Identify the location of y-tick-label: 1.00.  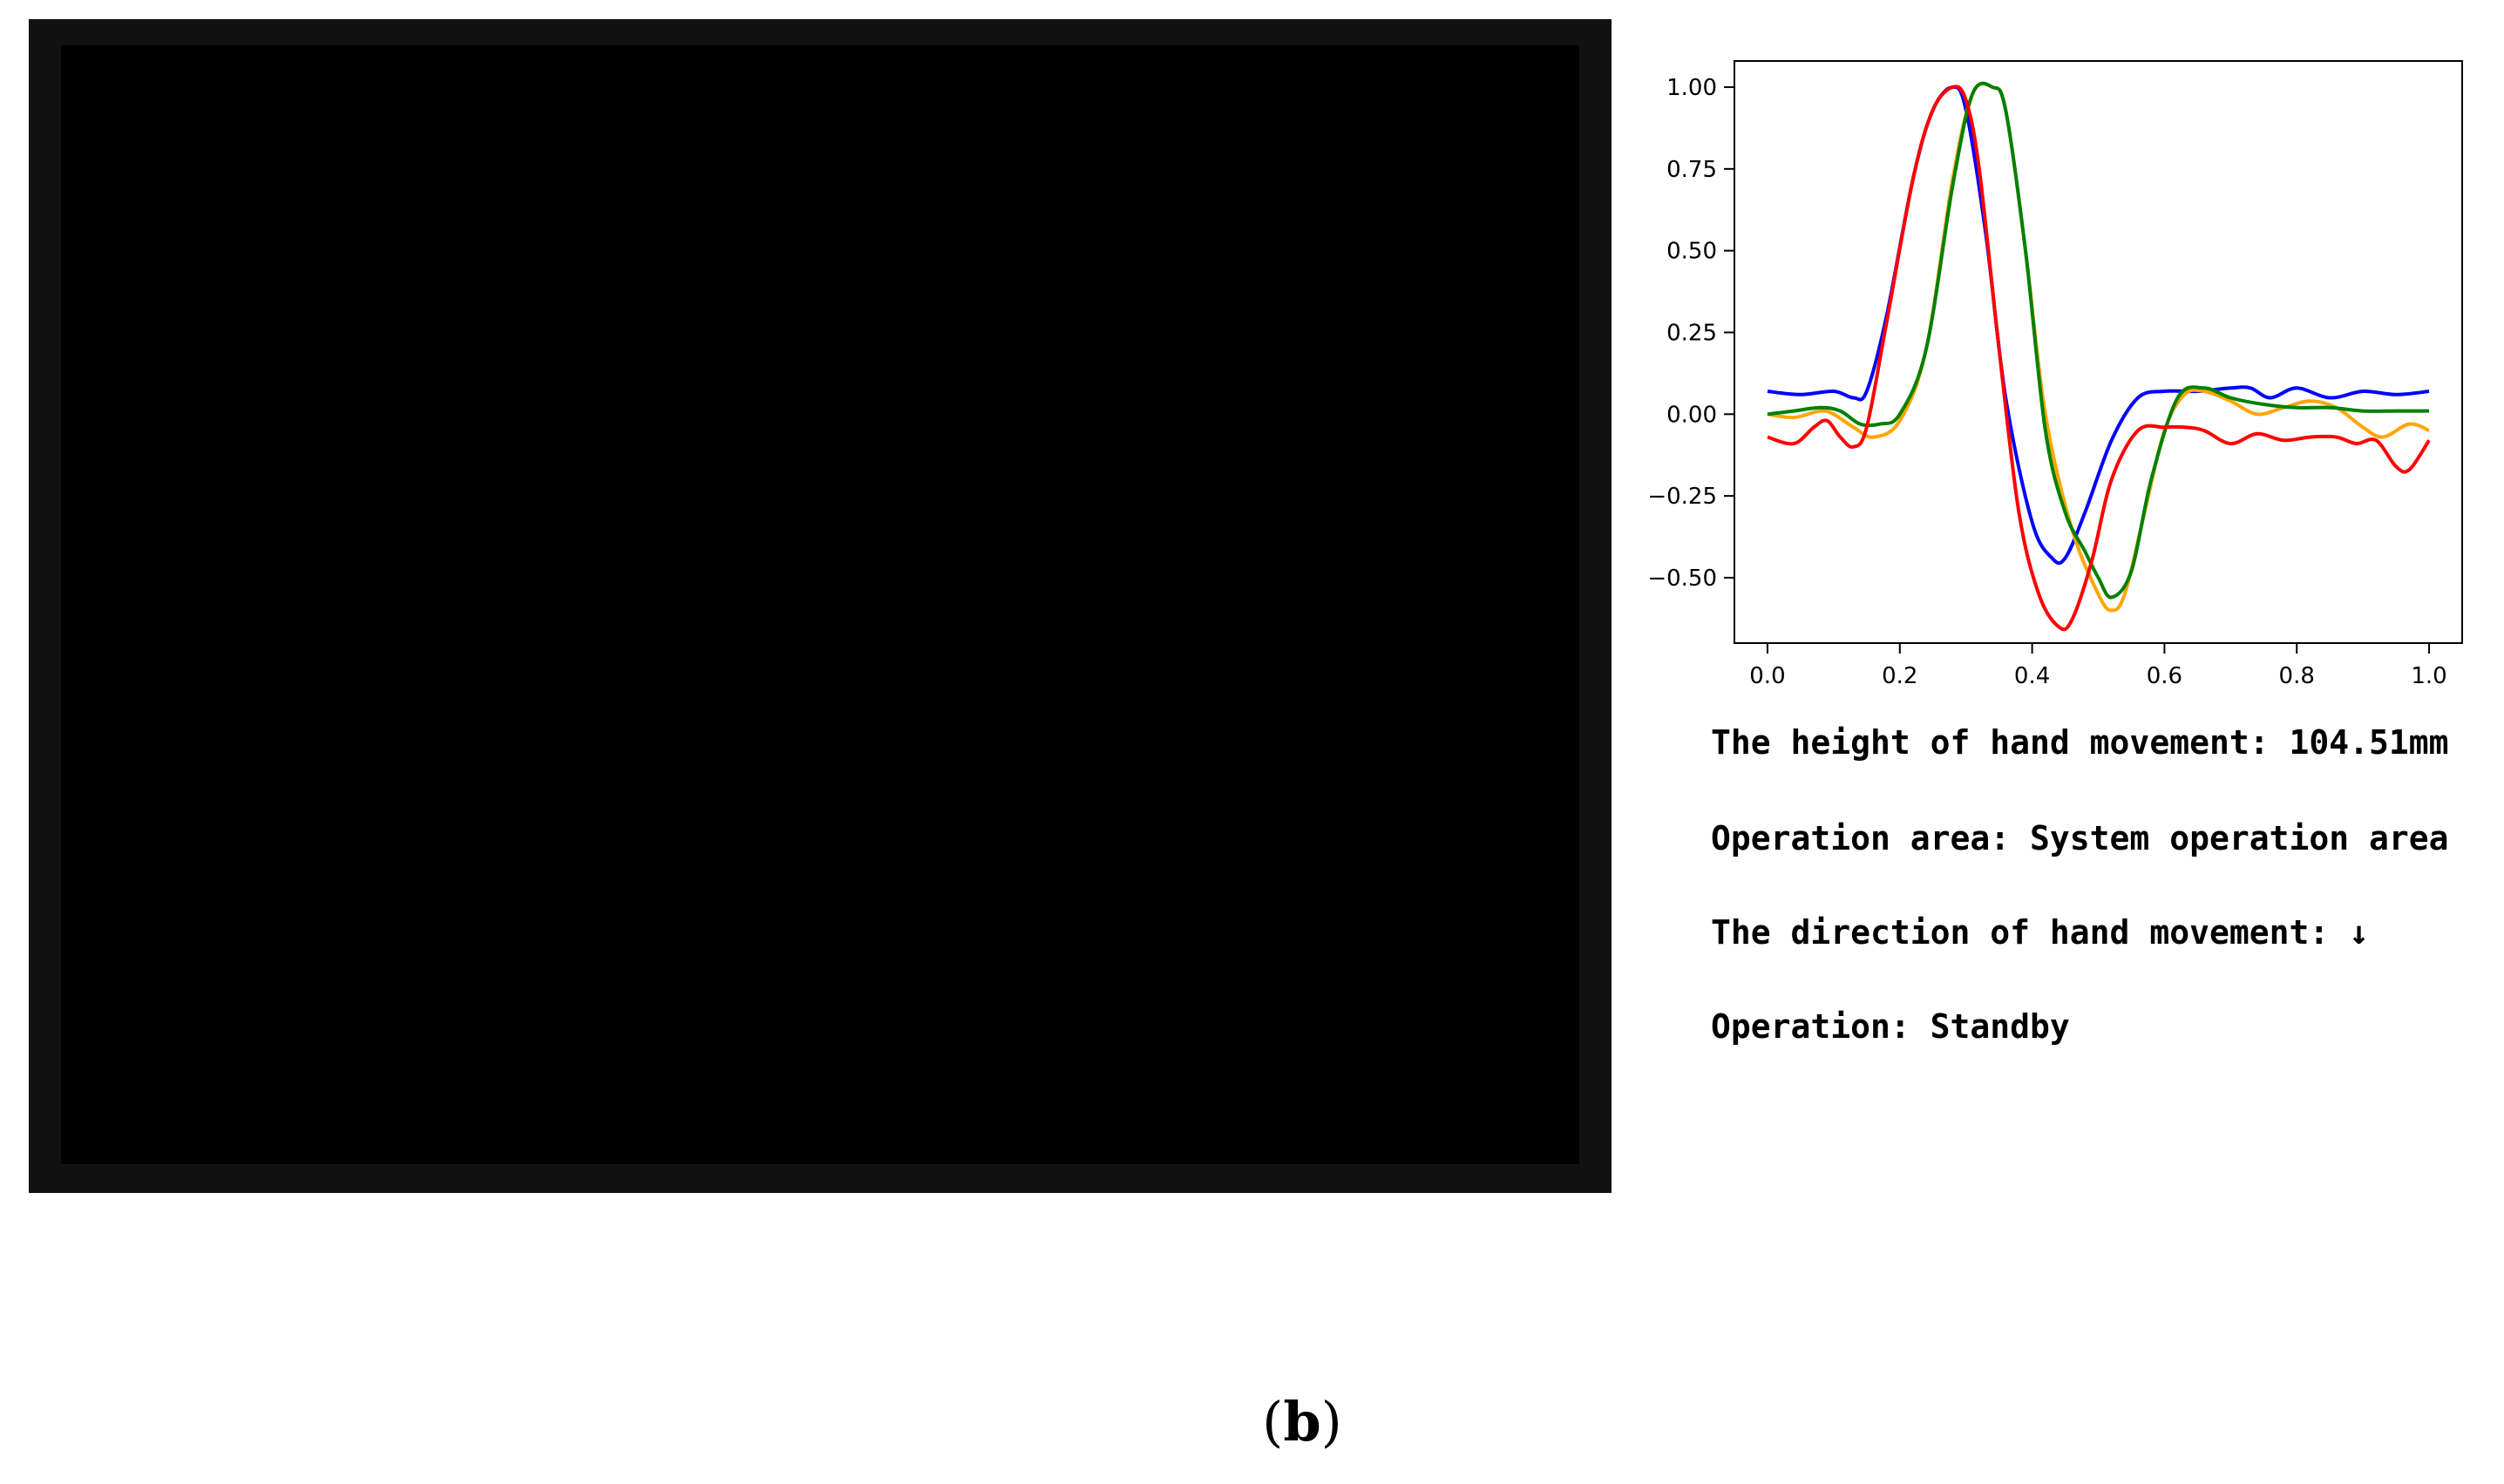
(1691, 88).